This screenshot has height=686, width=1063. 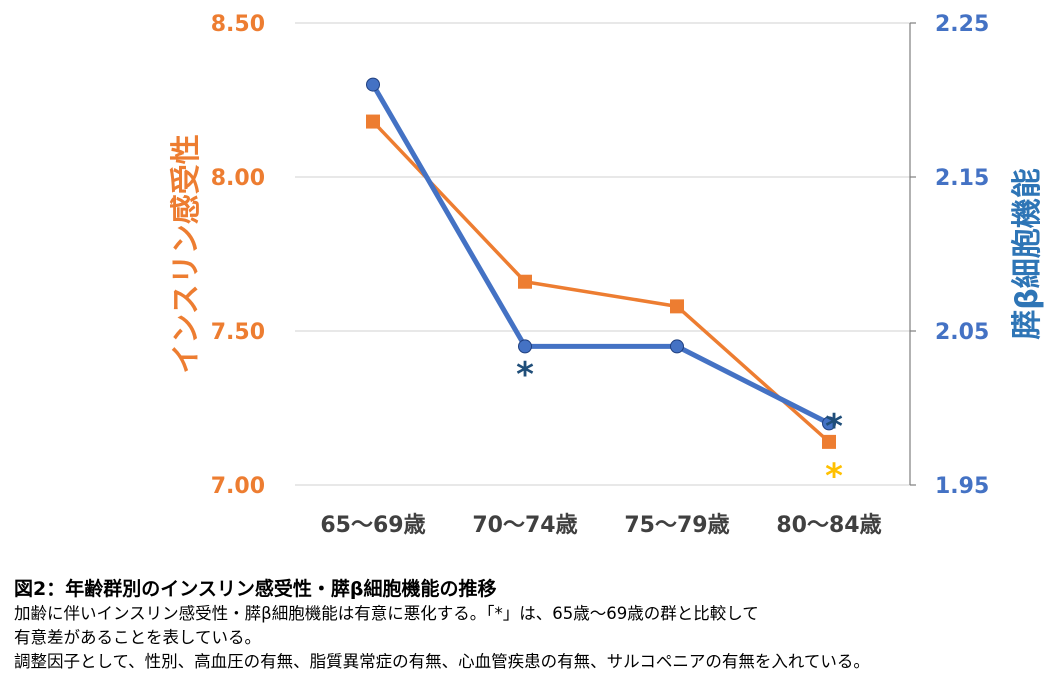 I want to click on category-label: 75〜79歳, so click(x=676, y=525).